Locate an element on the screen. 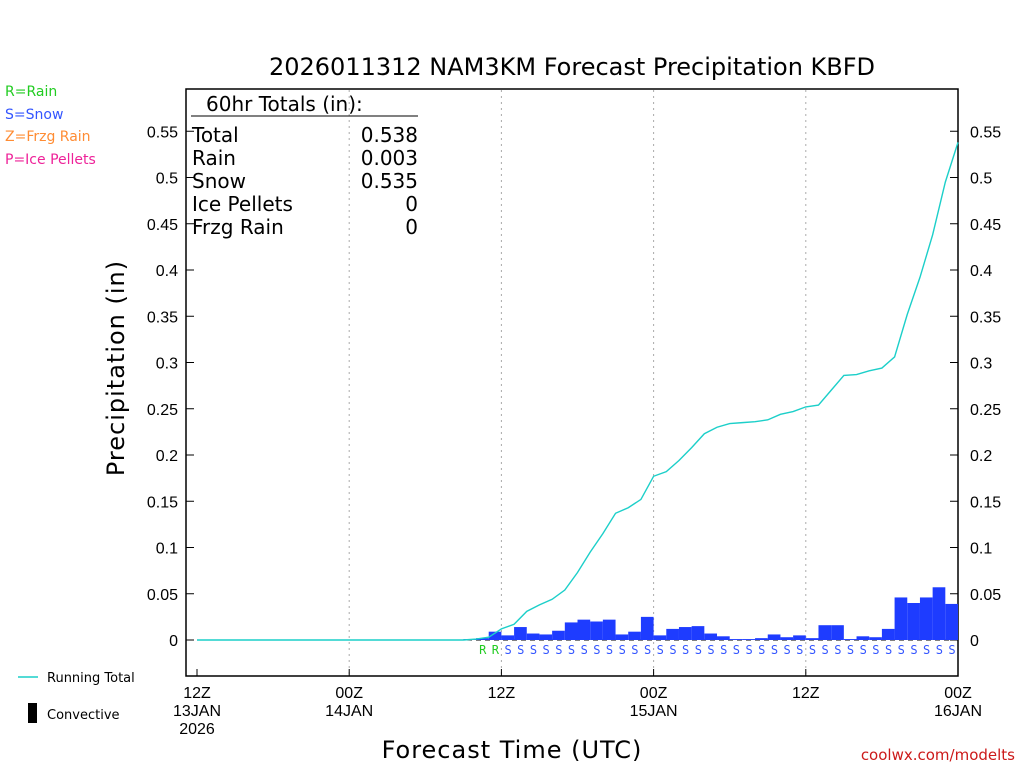  y-tick-left-label: 0.15 is located at coordinates (162, 502).